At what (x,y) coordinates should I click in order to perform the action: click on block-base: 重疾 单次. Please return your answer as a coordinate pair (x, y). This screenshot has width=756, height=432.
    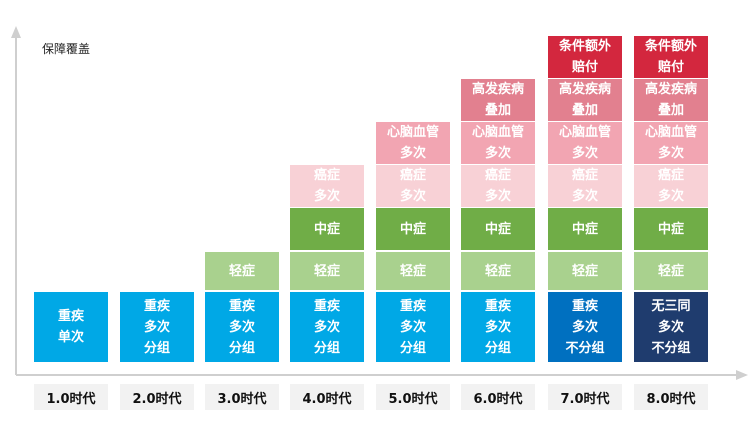
    Looking at the image, I should click on (71, 327).